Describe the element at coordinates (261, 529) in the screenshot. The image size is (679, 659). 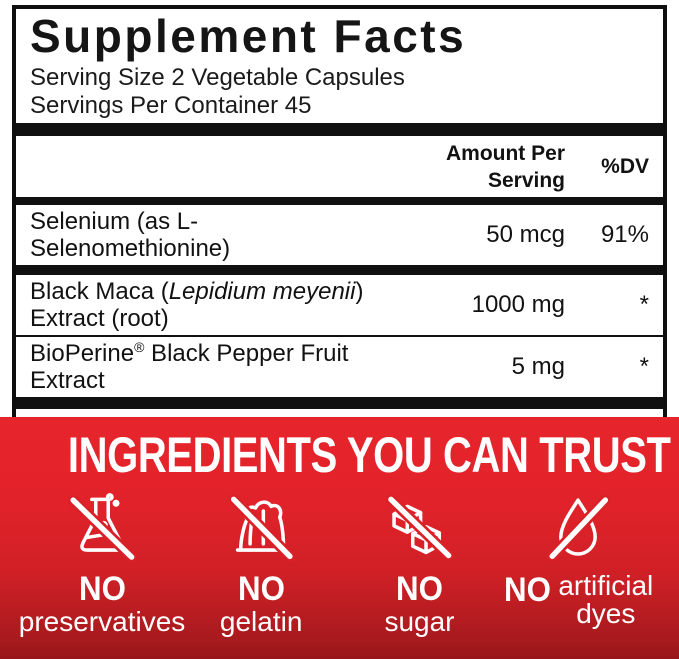
I see `no-gelatin-icon` at that location.